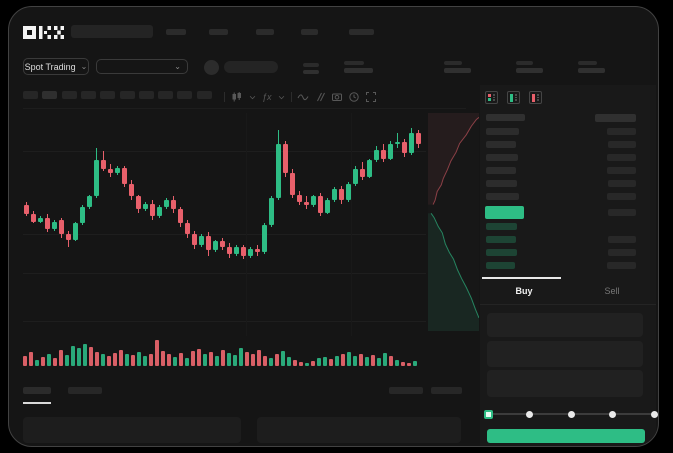 This screenshot has width=673, height=453. What do you see at coordinates (565, 354) in the screenshot?
I see `amount-field` at bounding box center [565, 354].